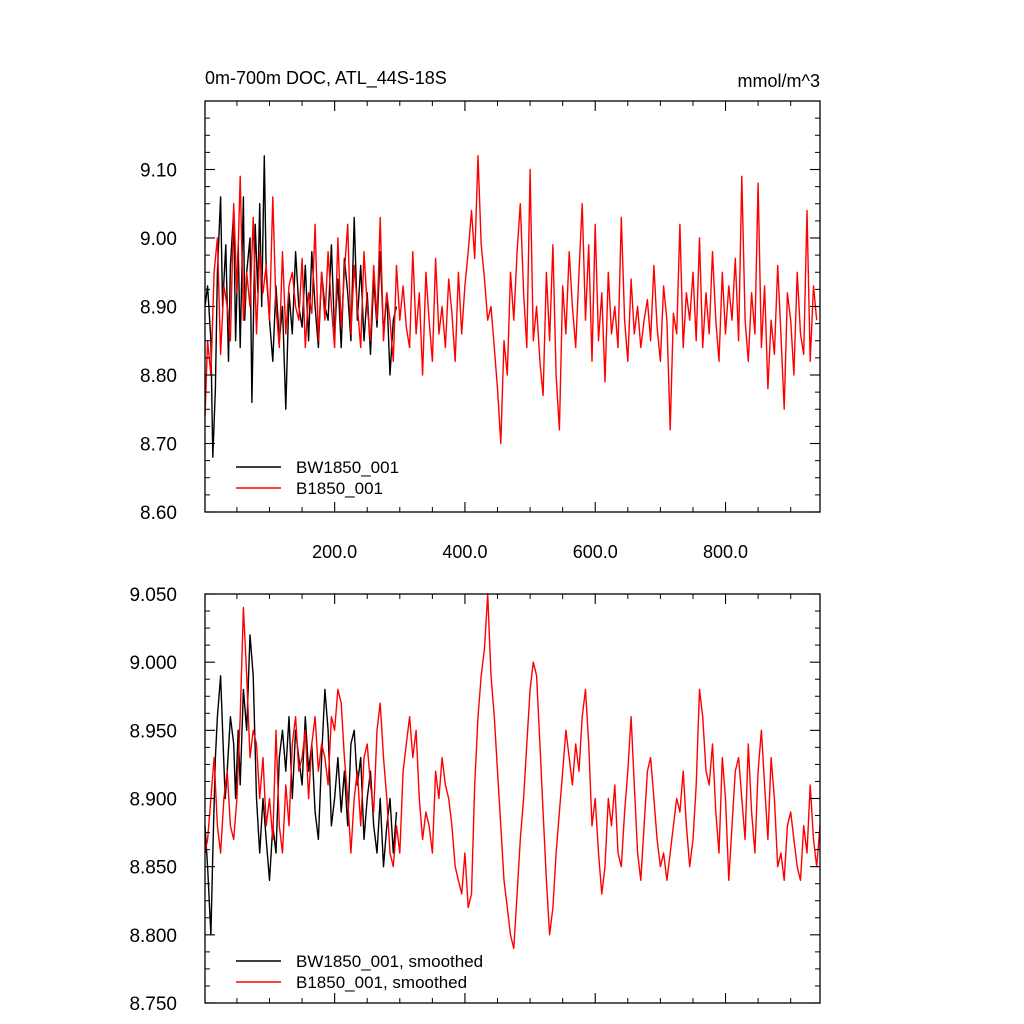 Image resolution: width=1024 pixels, height=1024 pixels. What do you see at coordinates (347, 467) in the screenshot?
I see `legend-label-bw1850: BW1850_001` at bounding box center [347, 467].